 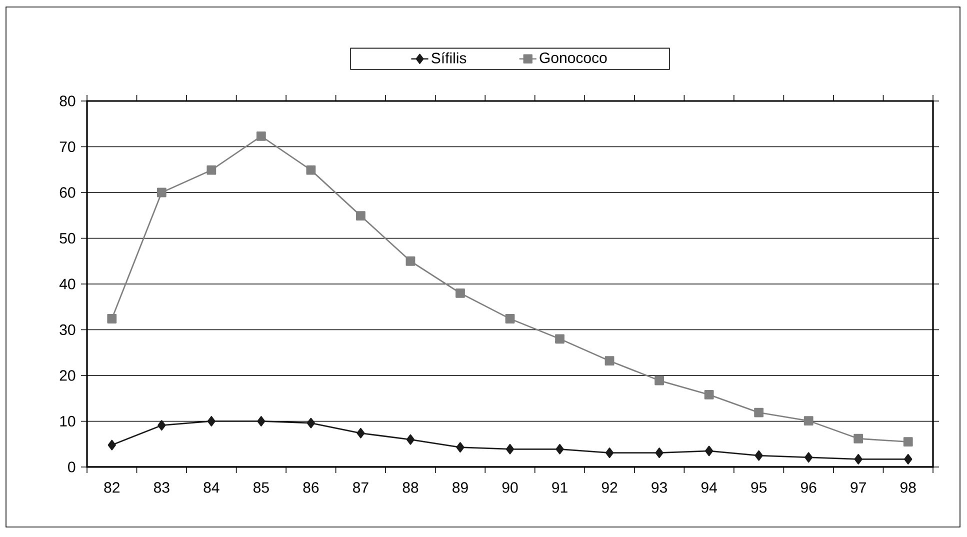 I want to click on y-tick-label: 50, so click(x=68, y=238).